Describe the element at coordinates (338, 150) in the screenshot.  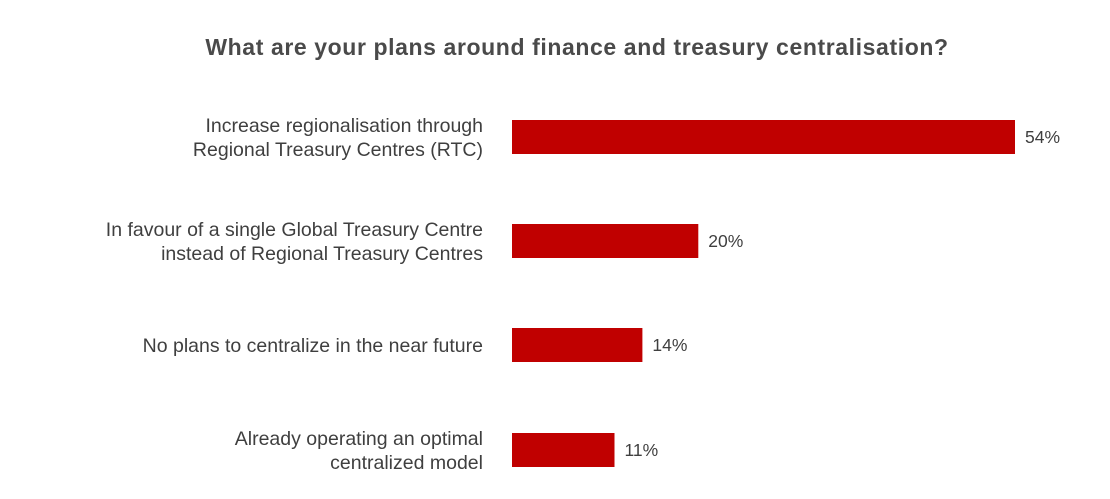
I see `category-label-1-line-2: Regional Treasury Centres (RTC)` at that location.